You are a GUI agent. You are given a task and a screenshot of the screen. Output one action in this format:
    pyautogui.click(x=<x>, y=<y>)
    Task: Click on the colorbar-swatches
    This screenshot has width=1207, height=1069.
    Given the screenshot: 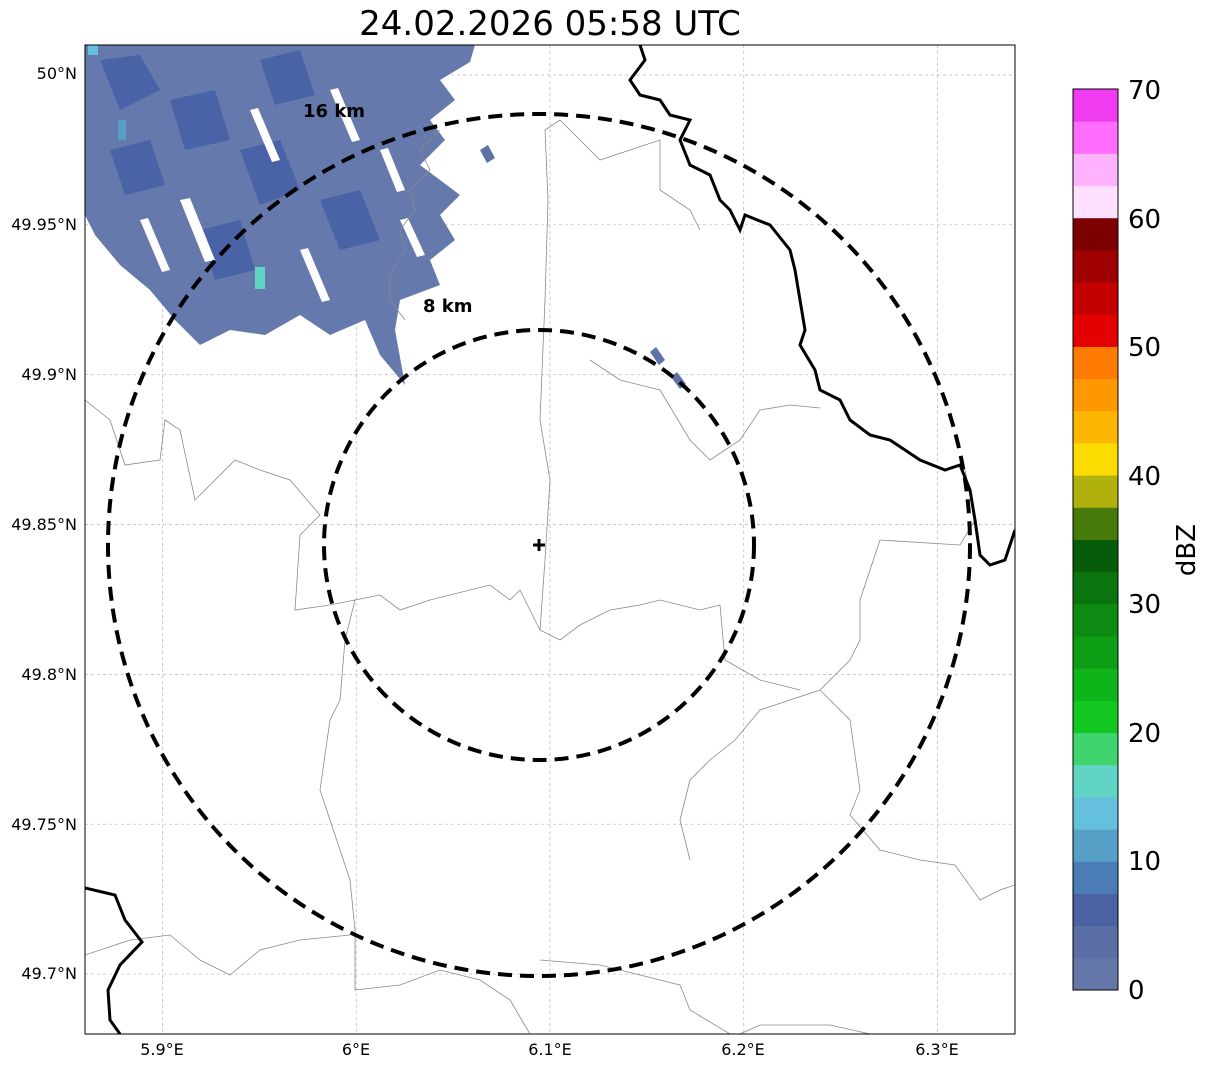 What is the action you would take?
    pyautogui.click(x=1095, y=540)
    